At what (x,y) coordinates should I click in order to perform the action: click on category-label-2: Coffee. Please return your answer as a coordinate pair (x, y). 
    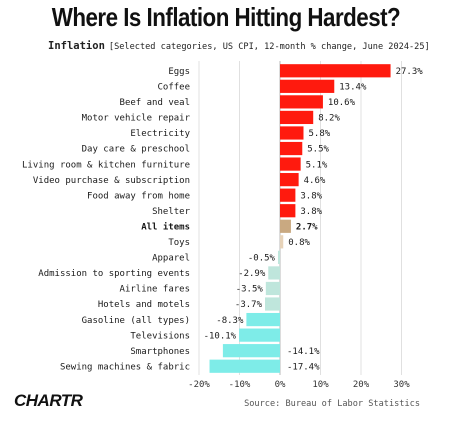
    Looking at the image, I should click on (173, 88).